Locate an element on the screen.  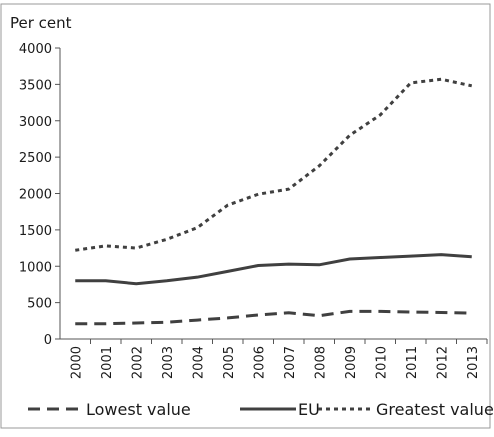
y-tick-label: 2000 is located at coordinates (35, 195).